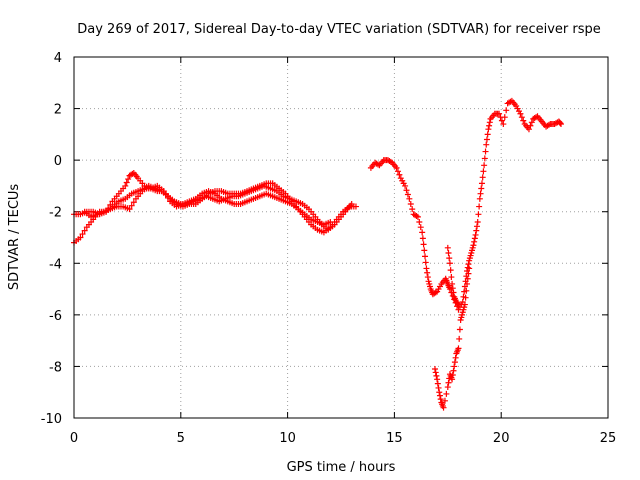 The width and height of the screenshot is (640, 480). What do you see at coordinates (394, 438) in the screenshot?
I see `x-tick-label: 15` at bounding box center [394, 438].